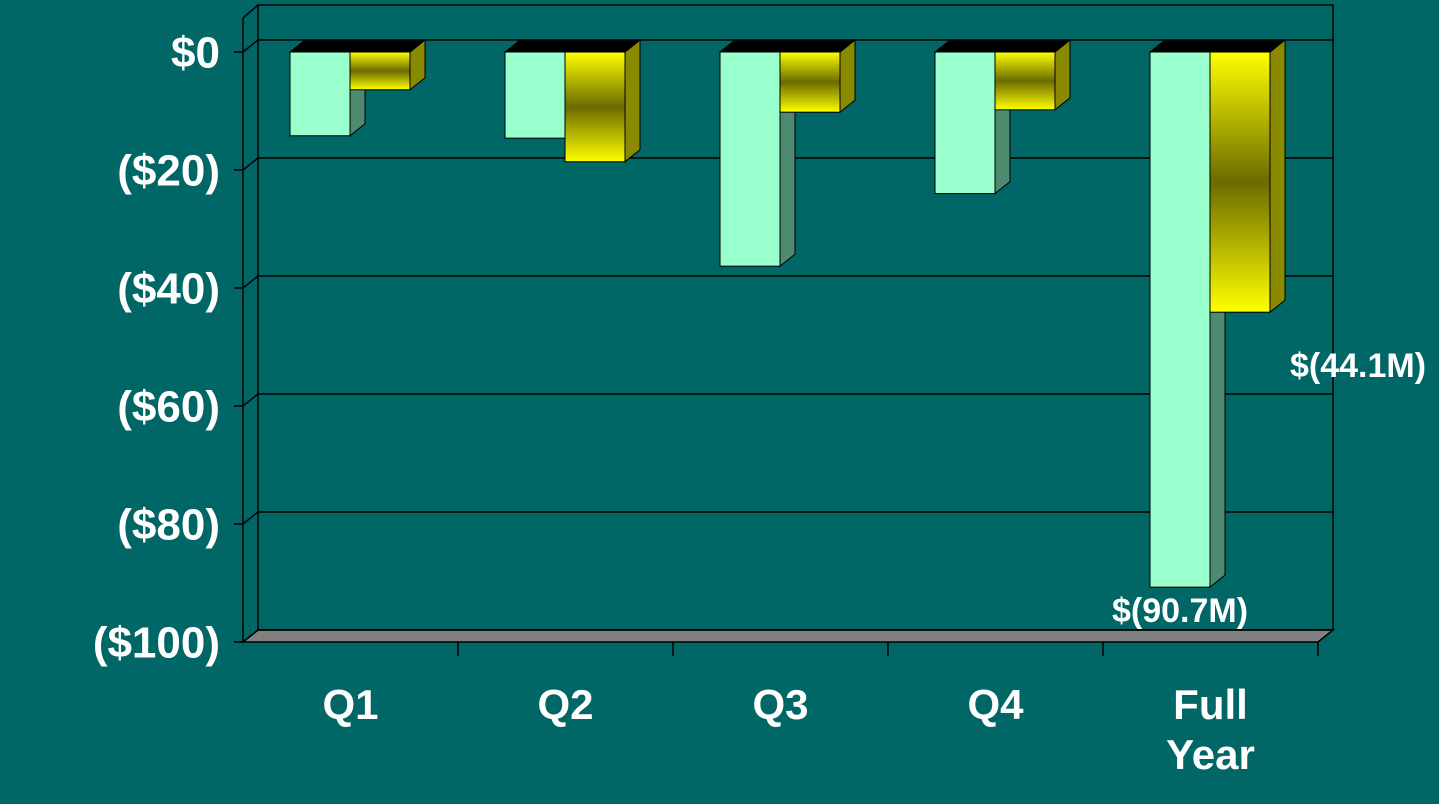 This screenshot has height=804, width=1439. Describe the element at coordinates (995, 704) in the screenshot. I see `x-tick-label: Q4` at that location.